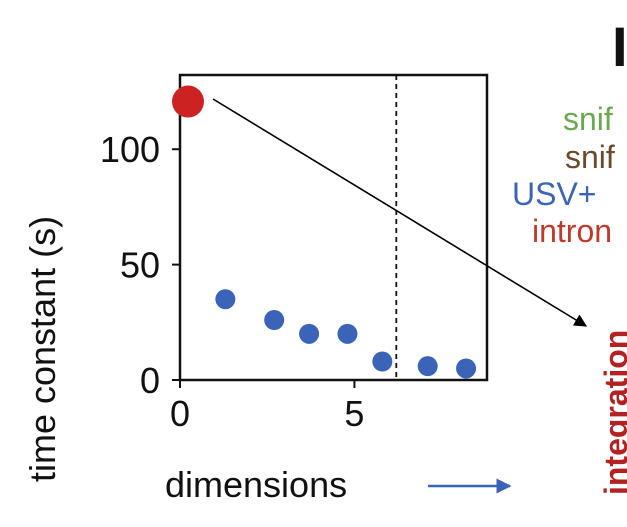 Image resolution: width=627 pixels, height=527 pixels. I want to click on highlight-data-point, so click(188, 101).